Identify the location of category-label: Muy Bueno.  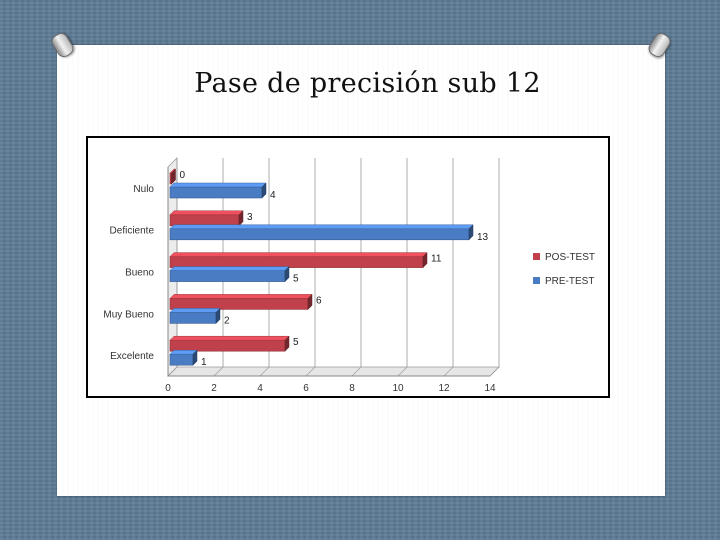
(128, 314).